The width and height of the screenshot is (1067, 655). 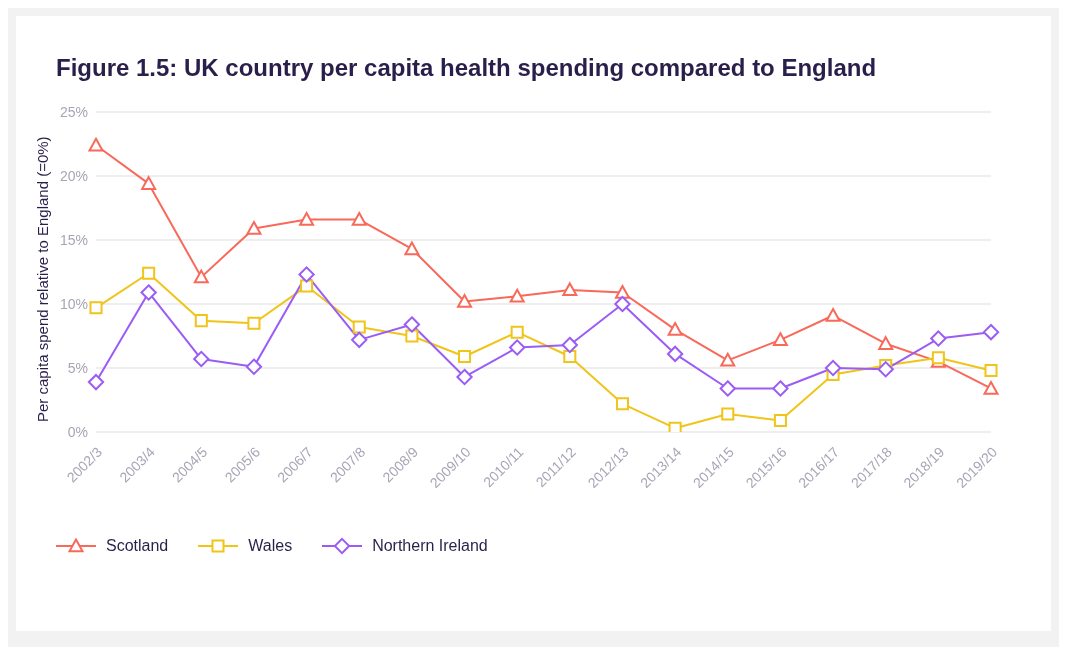 What do you see at coordinates (77, 367) in the screenshot?
I see `y-tick-label: 5%` at bounding box center [77, 367].